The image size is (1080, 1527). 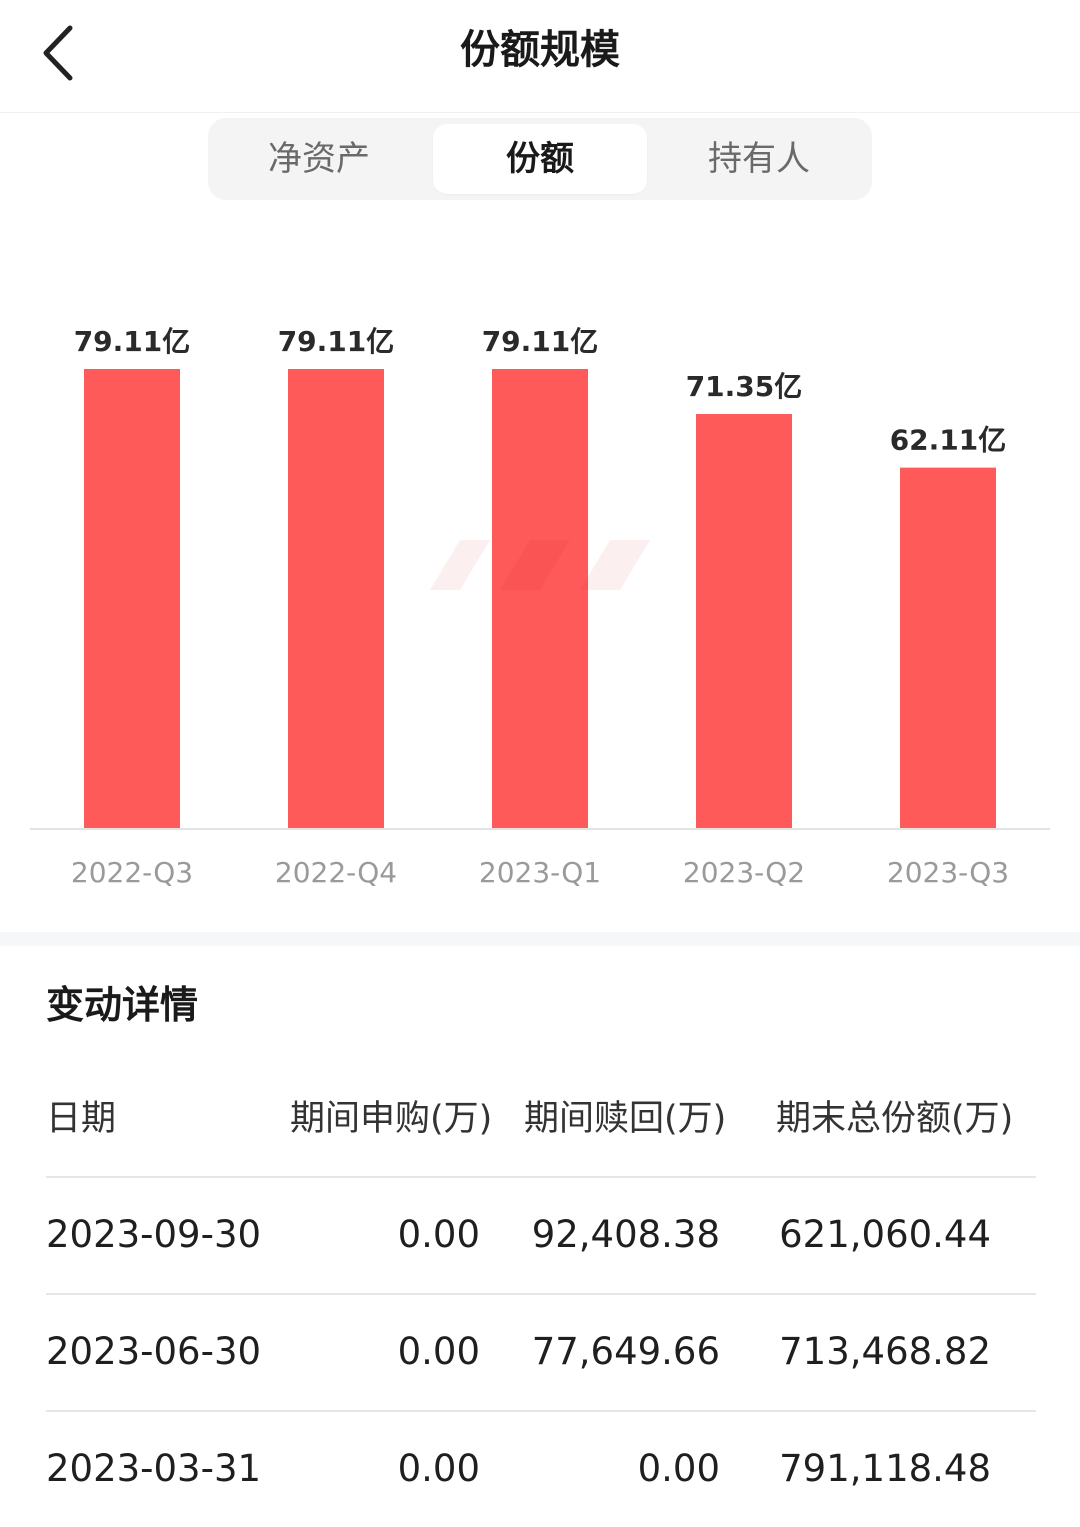 I want to click on tab-holders: 持有人, so click(x=759, y=159).